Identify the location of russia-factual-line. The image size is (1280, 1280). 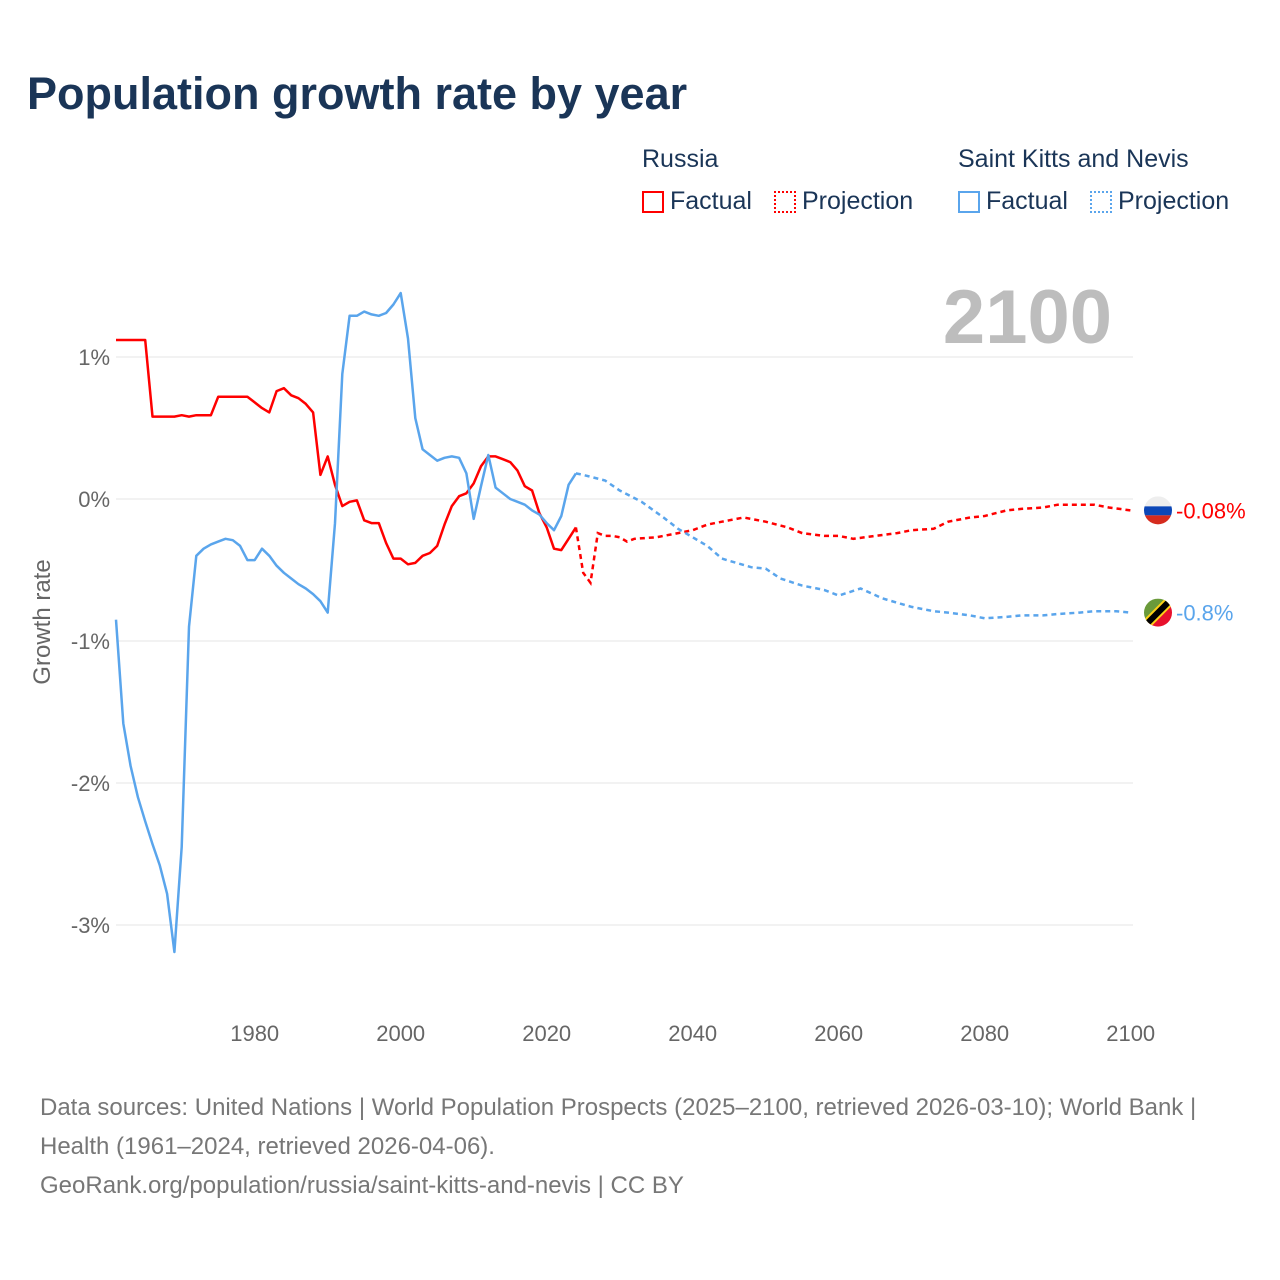
(346, 452).